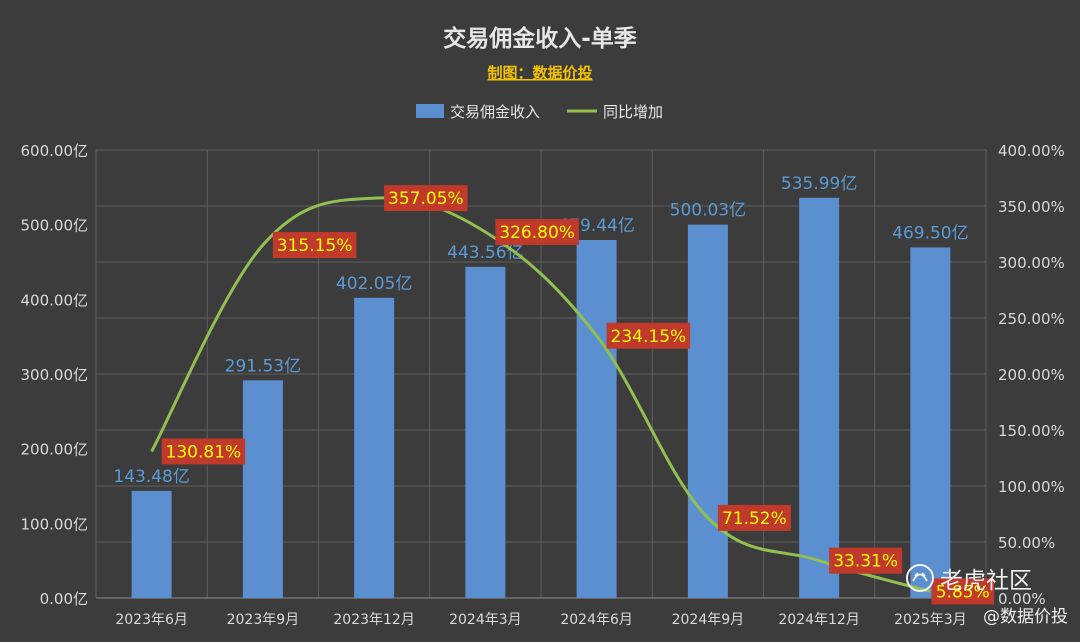  What do you see at coordinates (1031, 487) in the screenshot?
I see `right-axis-tick-label: 100.00%` at bounding box center [1031, 487].